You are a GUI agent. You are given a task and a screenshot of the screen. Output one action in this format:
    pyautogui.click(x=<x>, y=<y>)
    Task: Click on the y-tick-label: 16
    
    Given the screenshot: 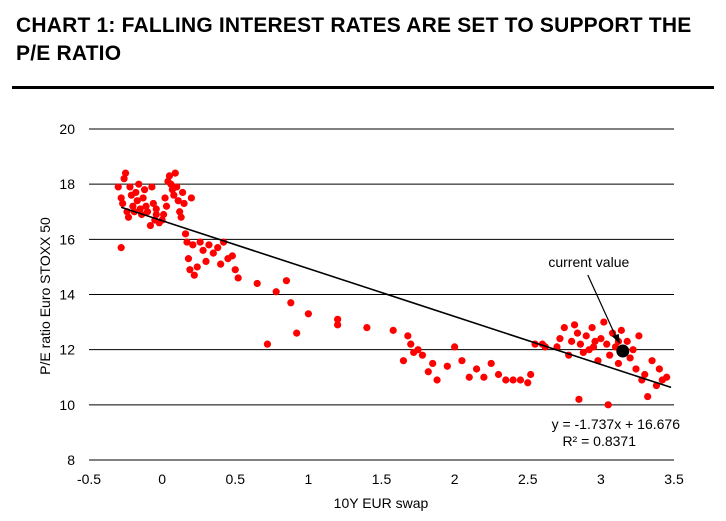 What is the action you would take?
    pyautogui.click(x=67, y=239)
    